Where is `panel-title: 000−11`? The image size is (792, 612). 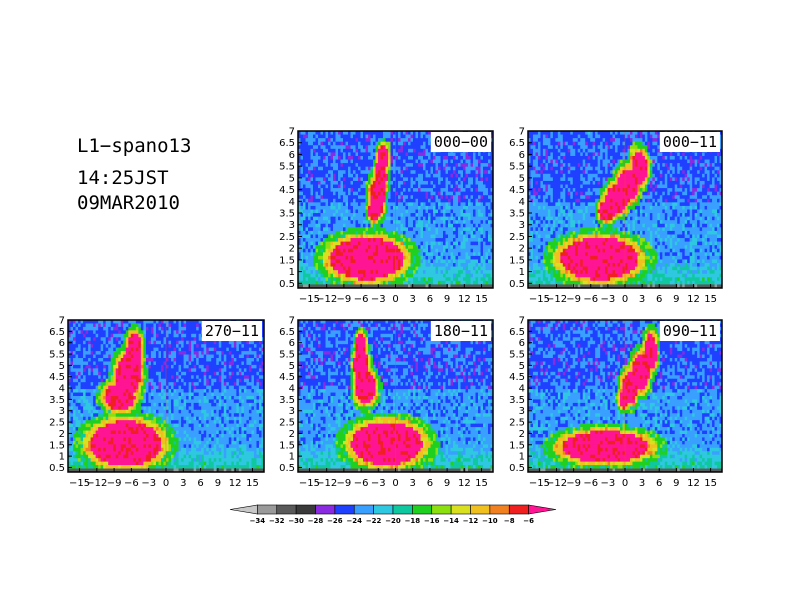
panel-title: 000−11 is located at coordinates (690, 142).